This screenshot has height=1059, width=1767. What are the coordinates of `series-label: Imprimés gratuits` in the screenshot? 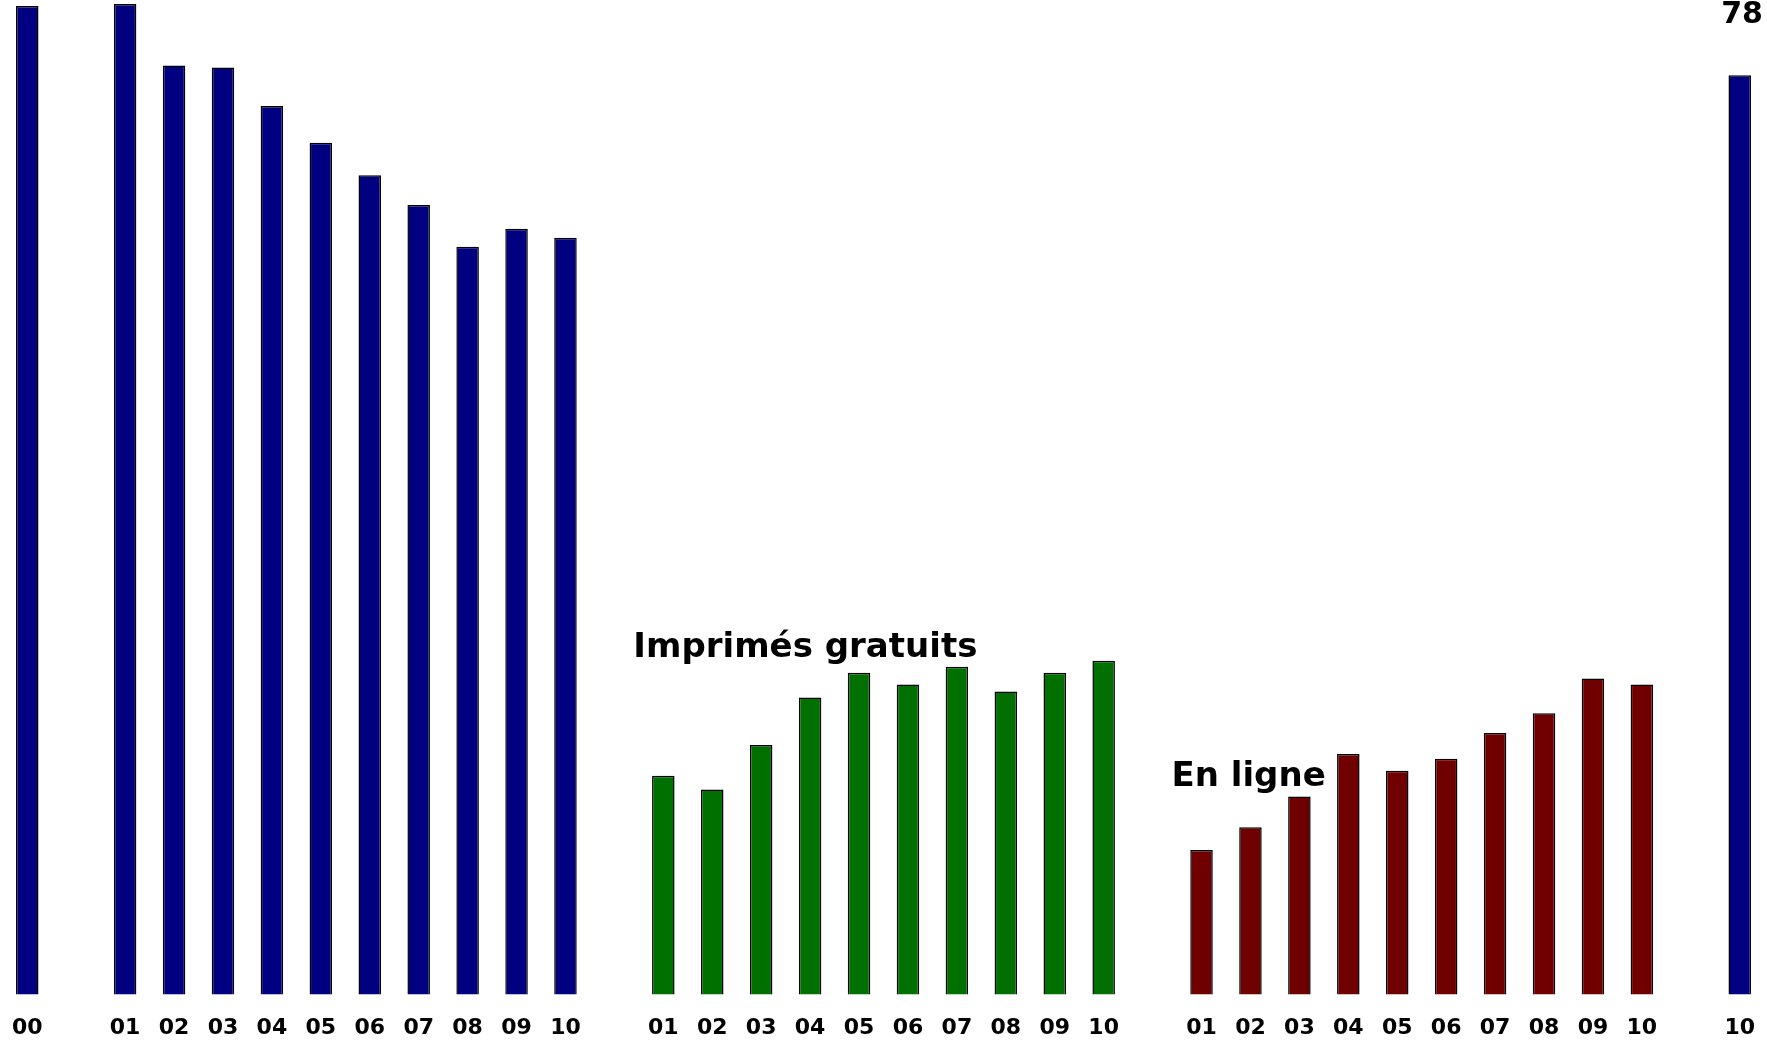 It's located at (805, 644).